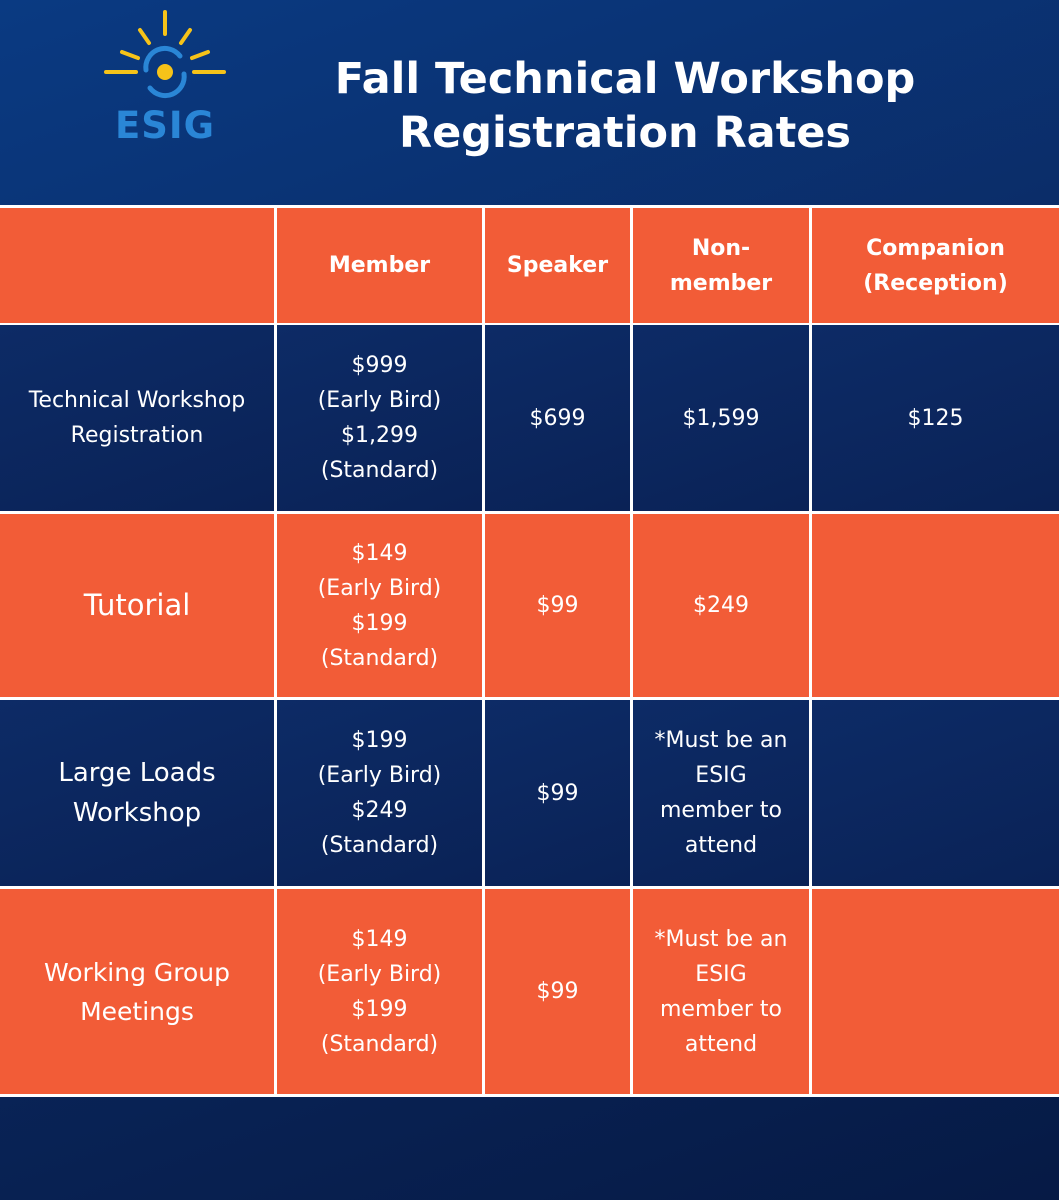 This screenshot has height=1200, width=1059. What do you see at coordinates (721, 265) in the screenshot?
I see `header-cell-nonmember: Non- member` at bounding box center [721, 265].